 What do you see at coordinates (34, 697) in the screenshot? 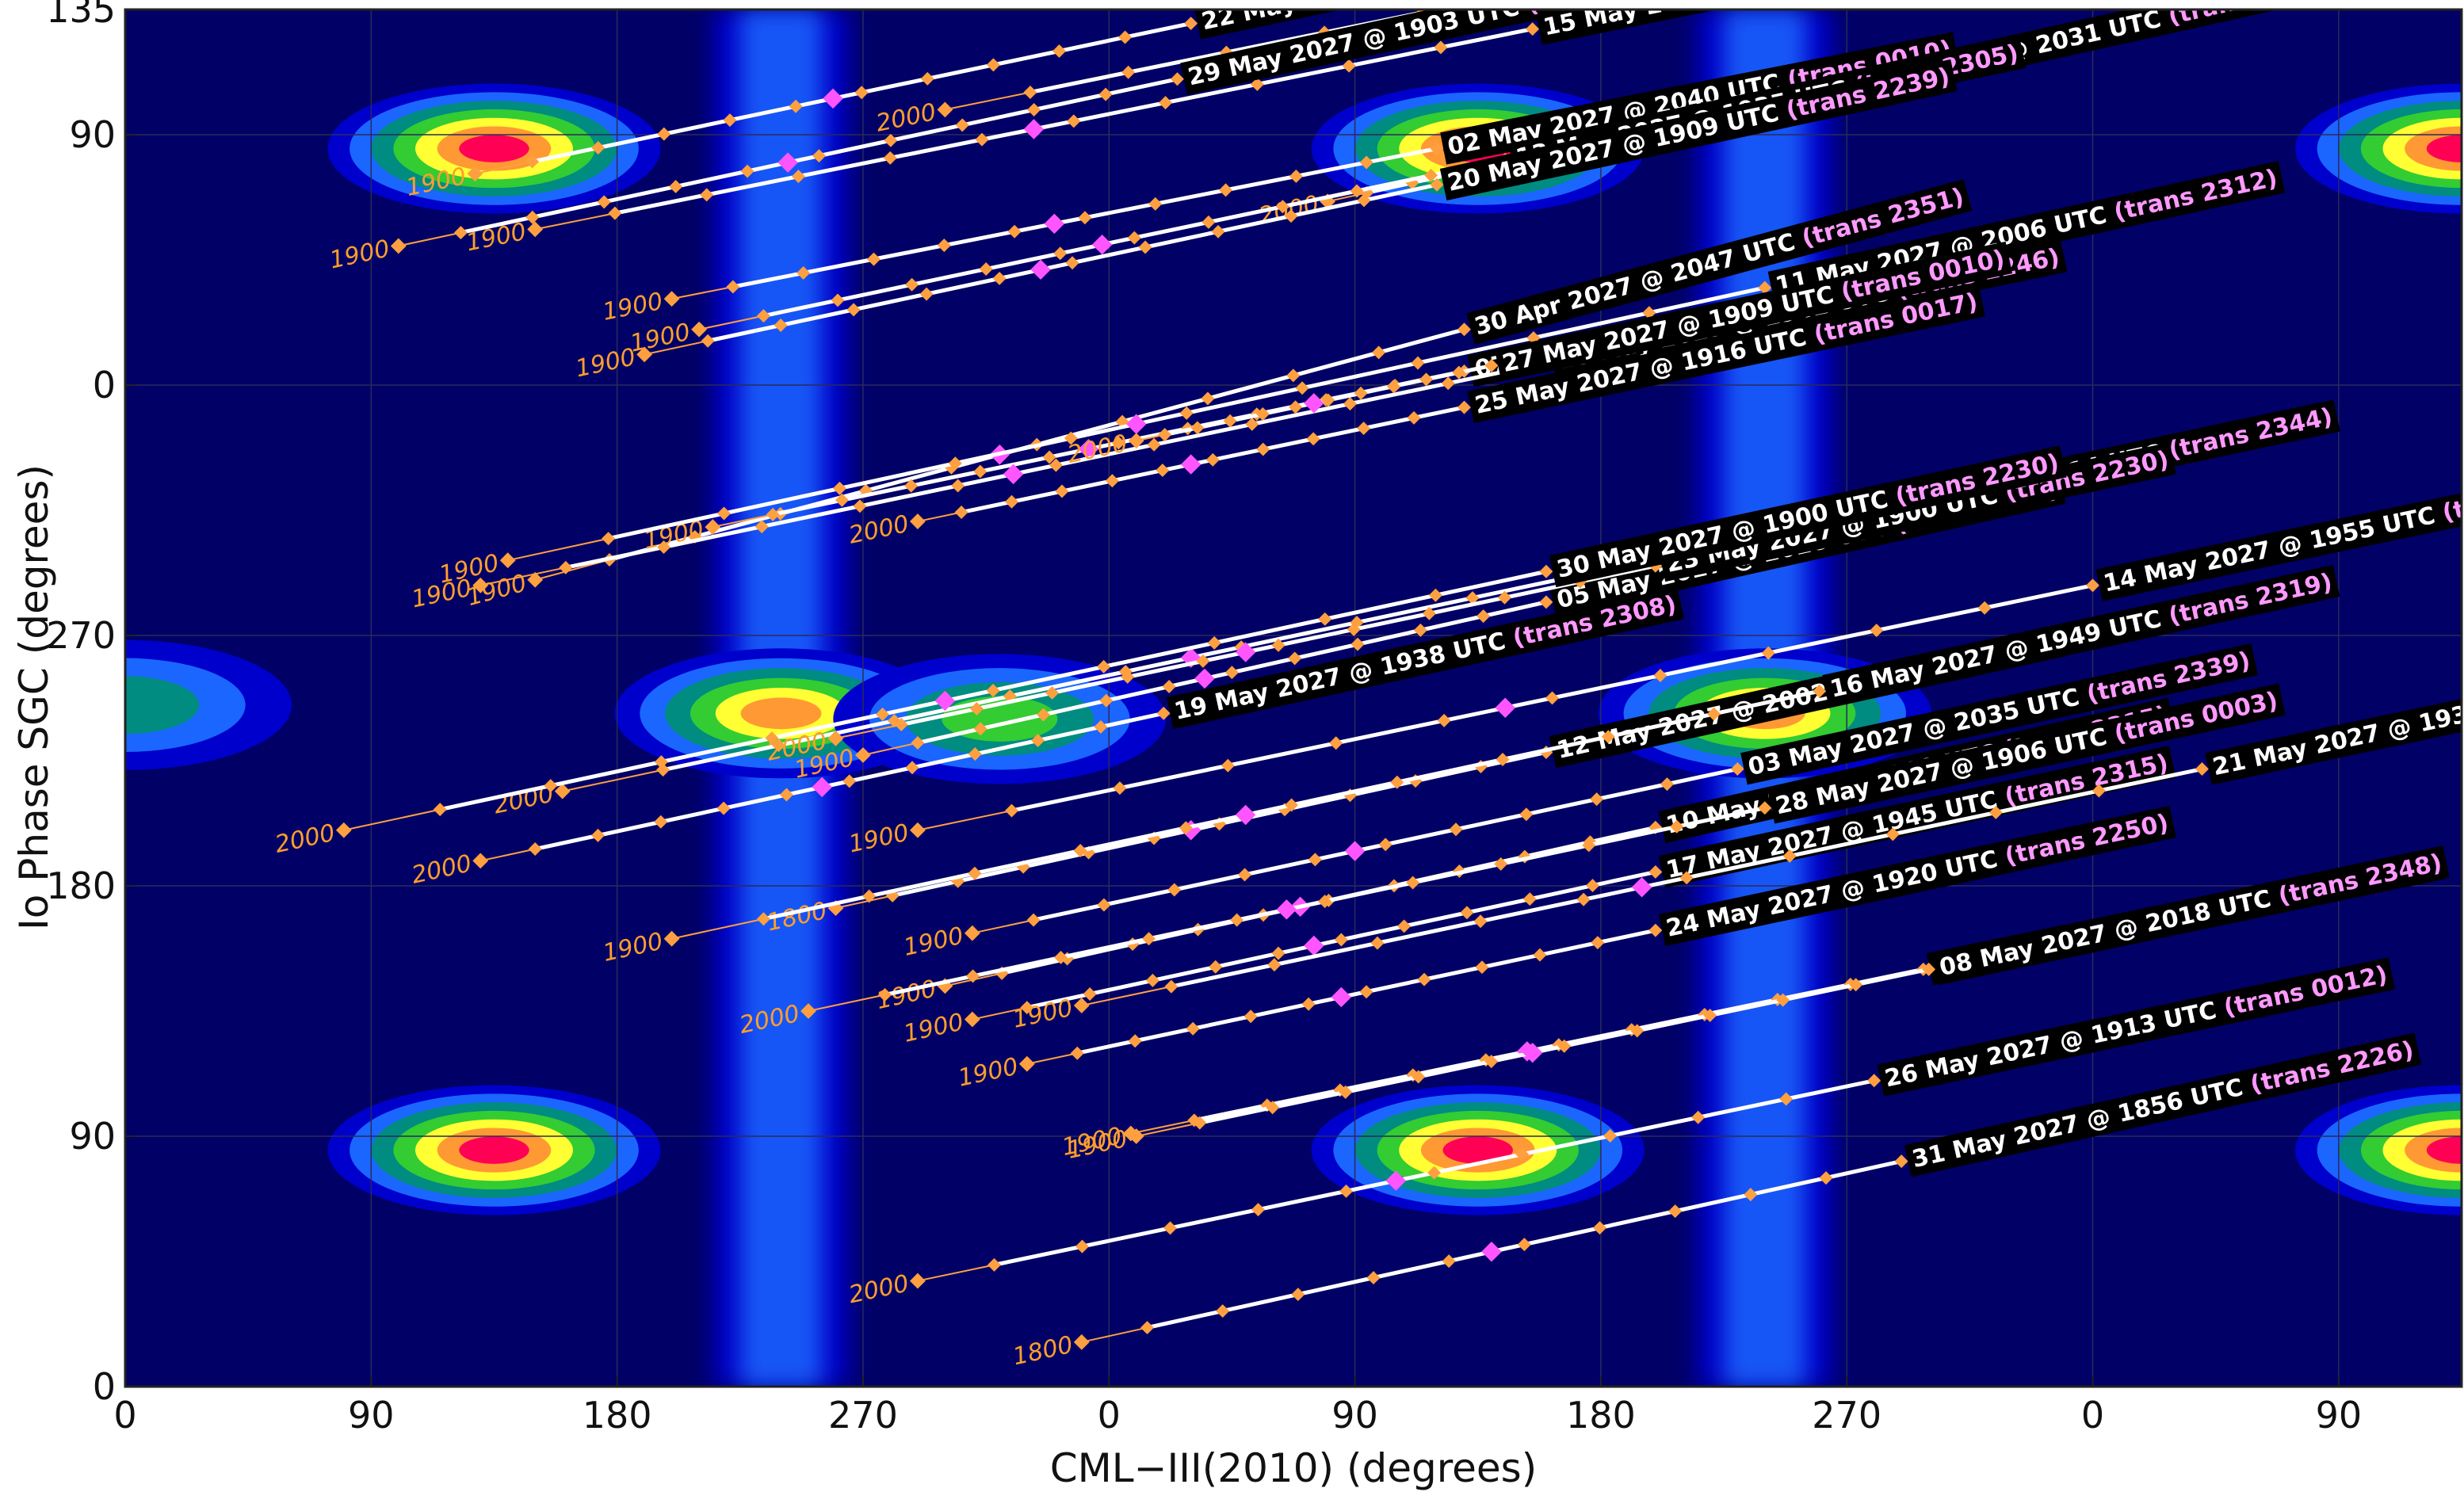
I see `y-axis-title: Io Phase SGC (degrees)` at bounding box center [34, 697].